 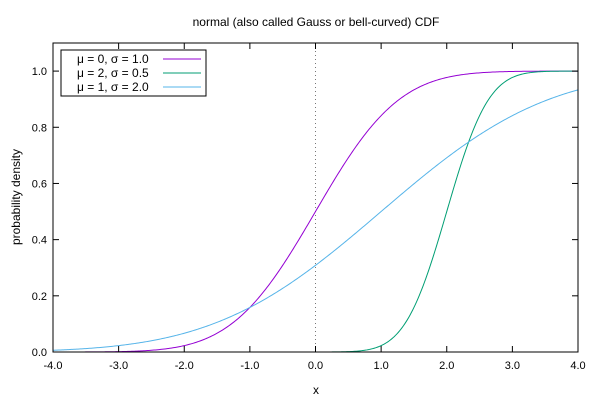 What do you see at coordinates (380, 366) in the screenshot?
I see `x-tick-label: 1.0` at bounding box center [380, 366].